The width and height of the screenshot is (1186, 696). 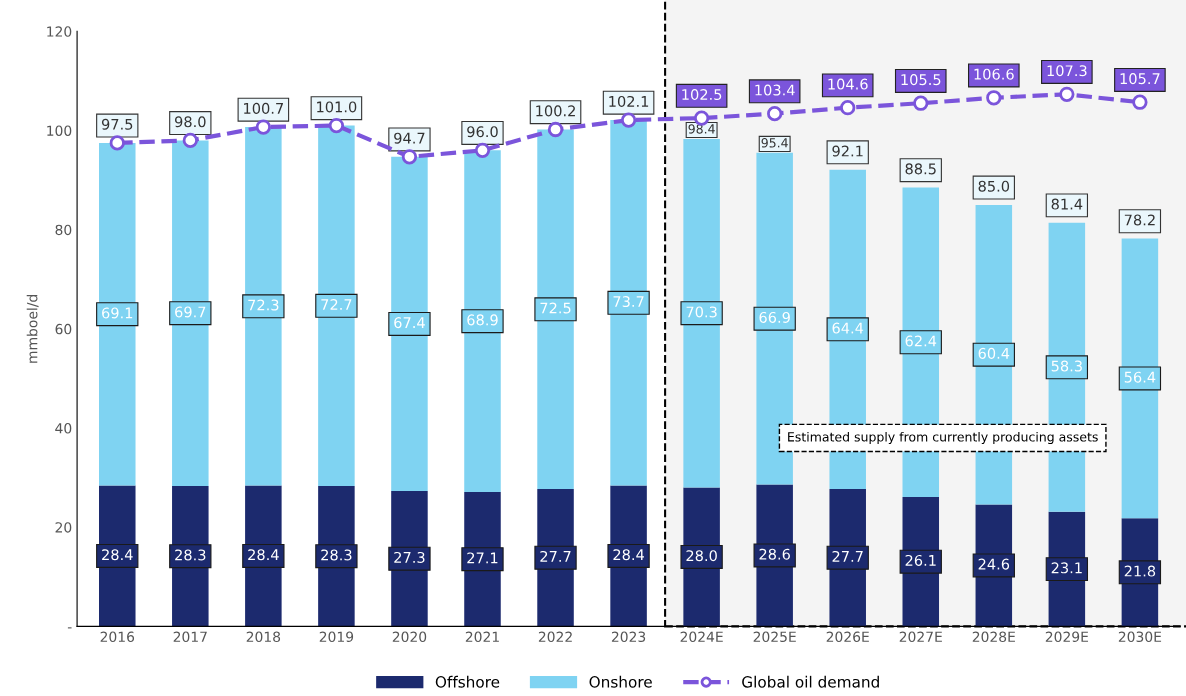 I want to click on x-tick-label: 2017, so click(x=190, y=637).